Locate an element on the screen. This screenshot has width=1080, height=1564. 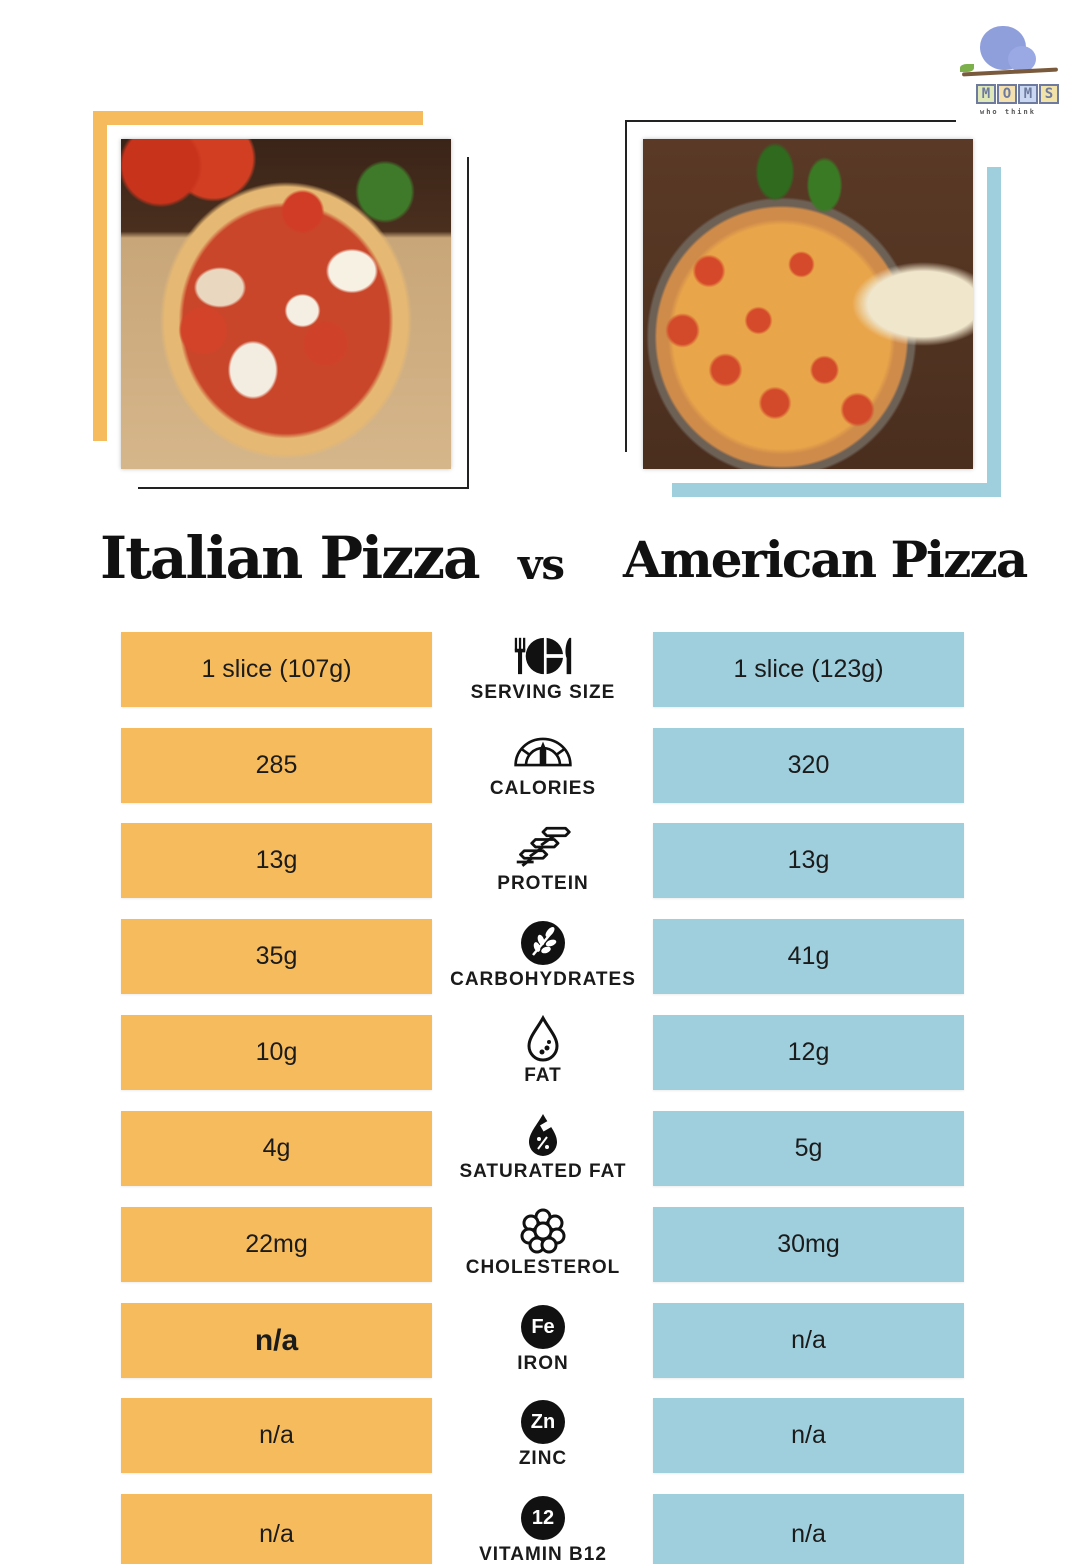
nutrient-label-cell: SATURATED FAT is located at coordinates (543, 1156).